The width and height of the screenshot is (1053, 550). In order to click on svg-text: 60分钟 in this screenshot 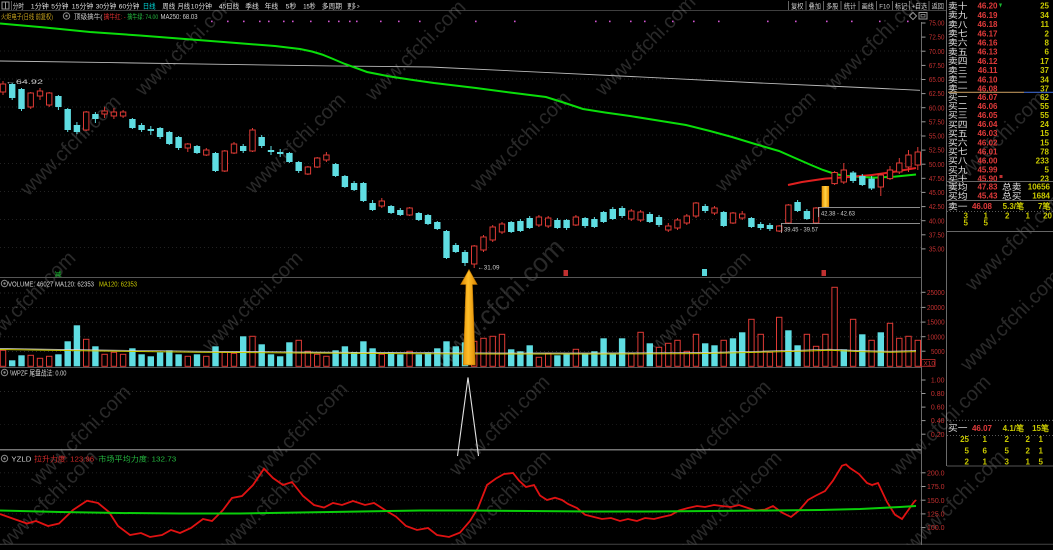, I will do `click(129, 5)`.